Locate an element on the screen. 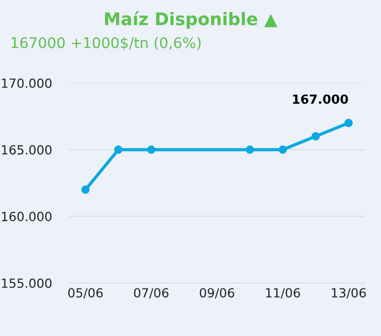 The height and width of the screenshot is (336, 381). annotation: 167.000 is located at coordinates (320, 99).